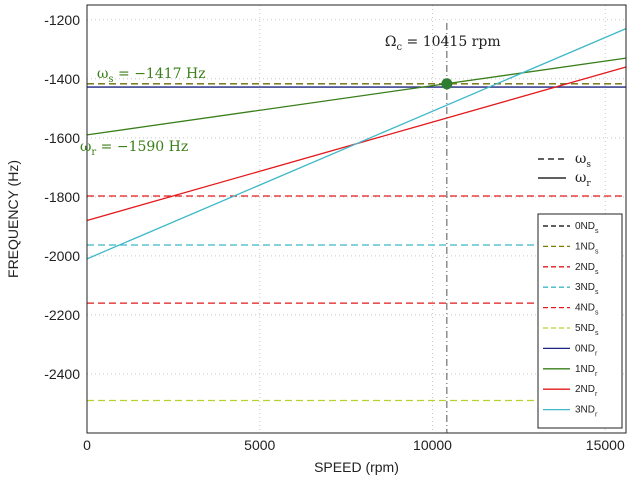 The height and width of the screenshot is (479, 630). I want to click on y-tick-label: -1200, so click(62, 20).